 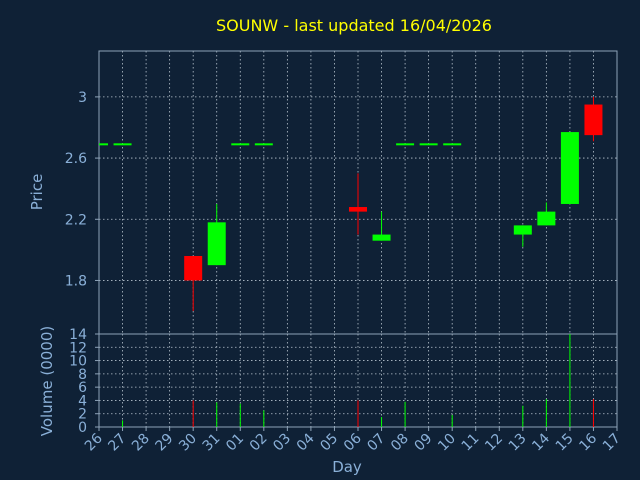 What do you see at coordinates (347, 467) in the screenshot?
I see `x-axis-label: Day` at bounding box center [347, 467].